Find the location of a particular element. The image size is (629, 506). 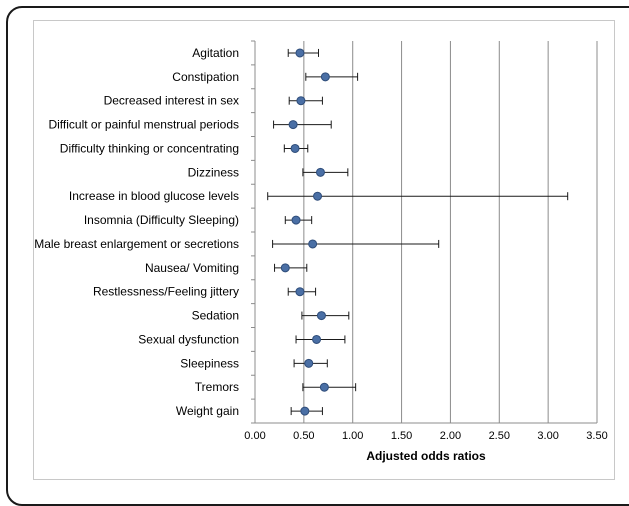

category-label: Sexual dysfunction is located at coordinates (188, 339).